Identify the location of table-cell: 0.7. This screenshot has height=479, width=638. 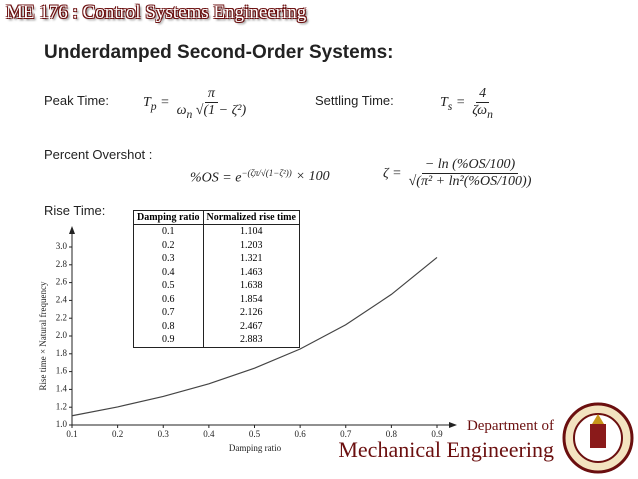
(168, 313).